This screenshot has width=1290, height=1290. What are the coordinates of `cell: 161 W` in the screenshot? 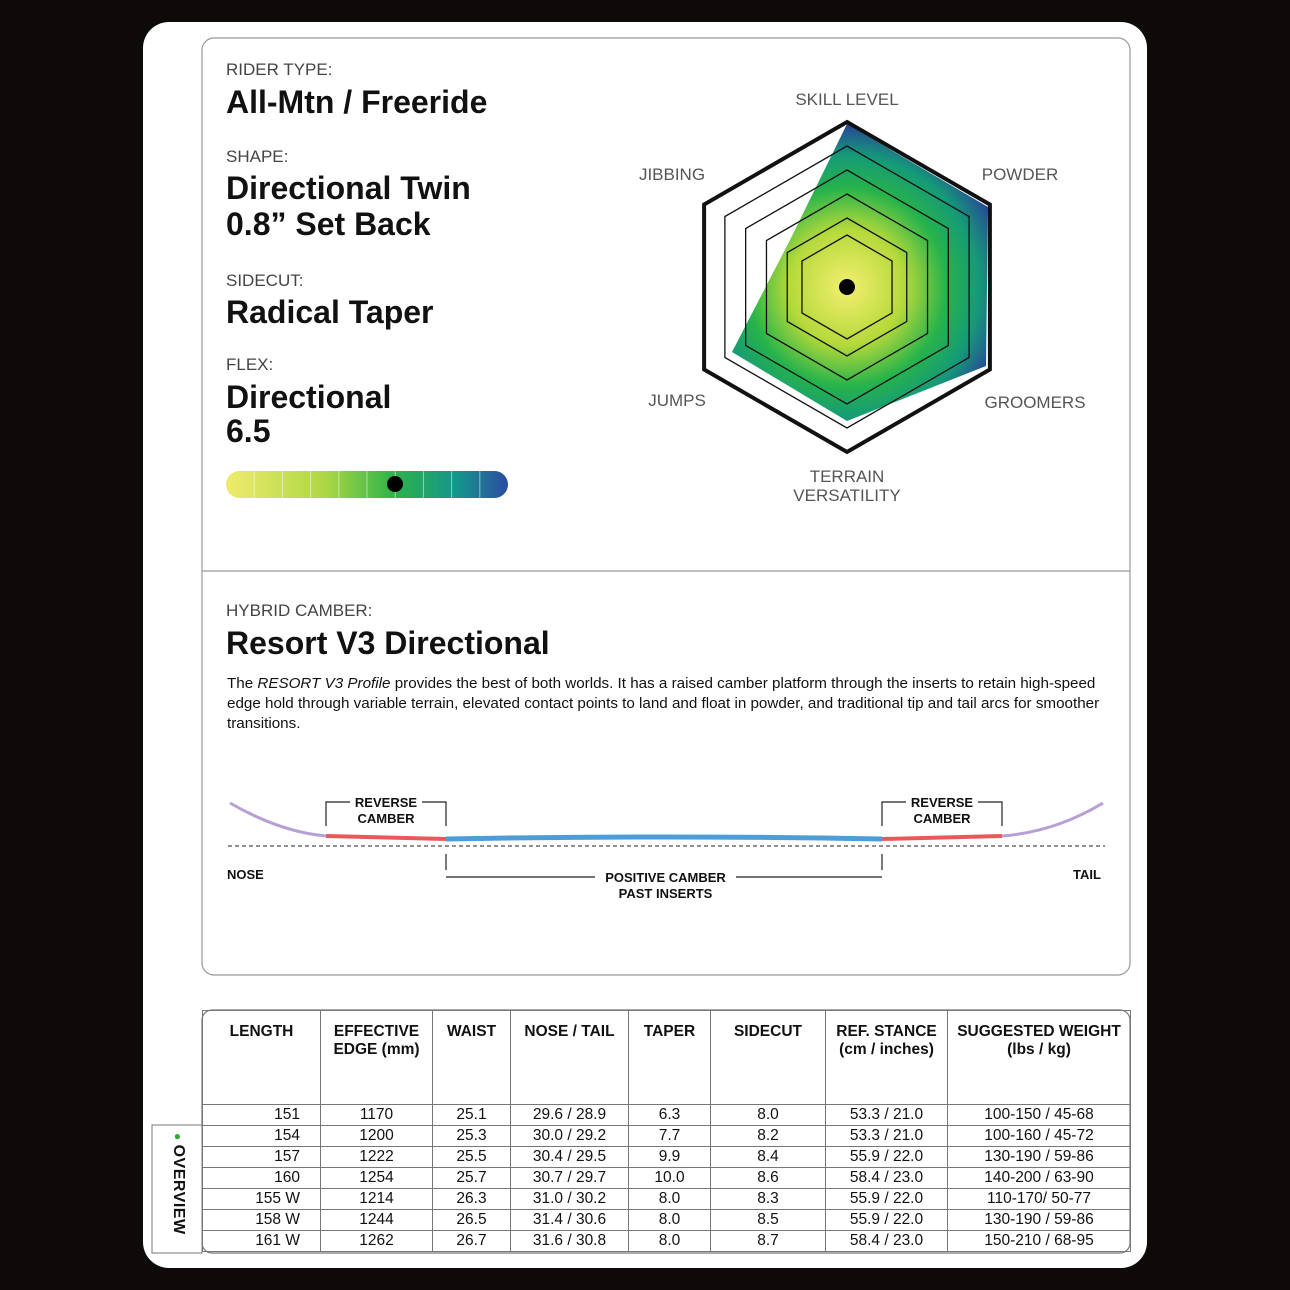 It's located at (261, 1241).